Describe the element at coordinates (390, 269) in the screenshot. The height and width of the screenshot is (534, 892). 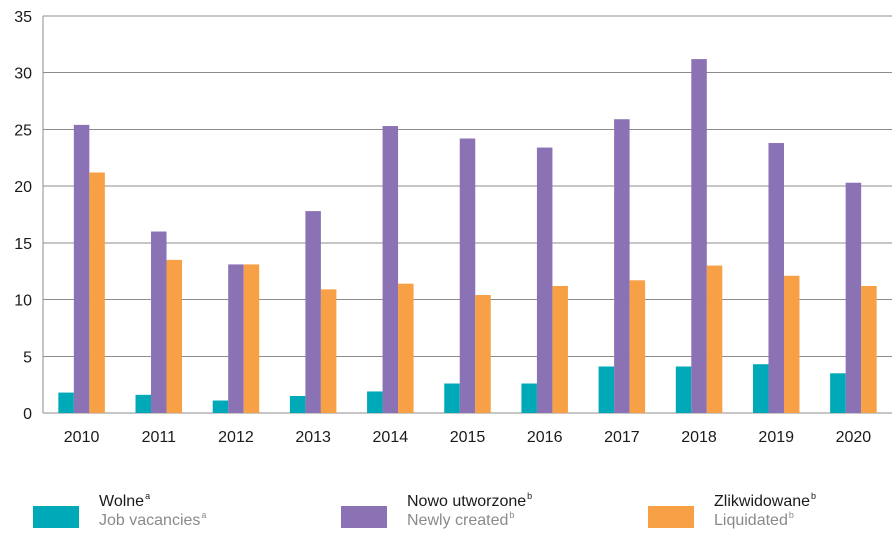
I see `bar-newly-created-2014` at that location.